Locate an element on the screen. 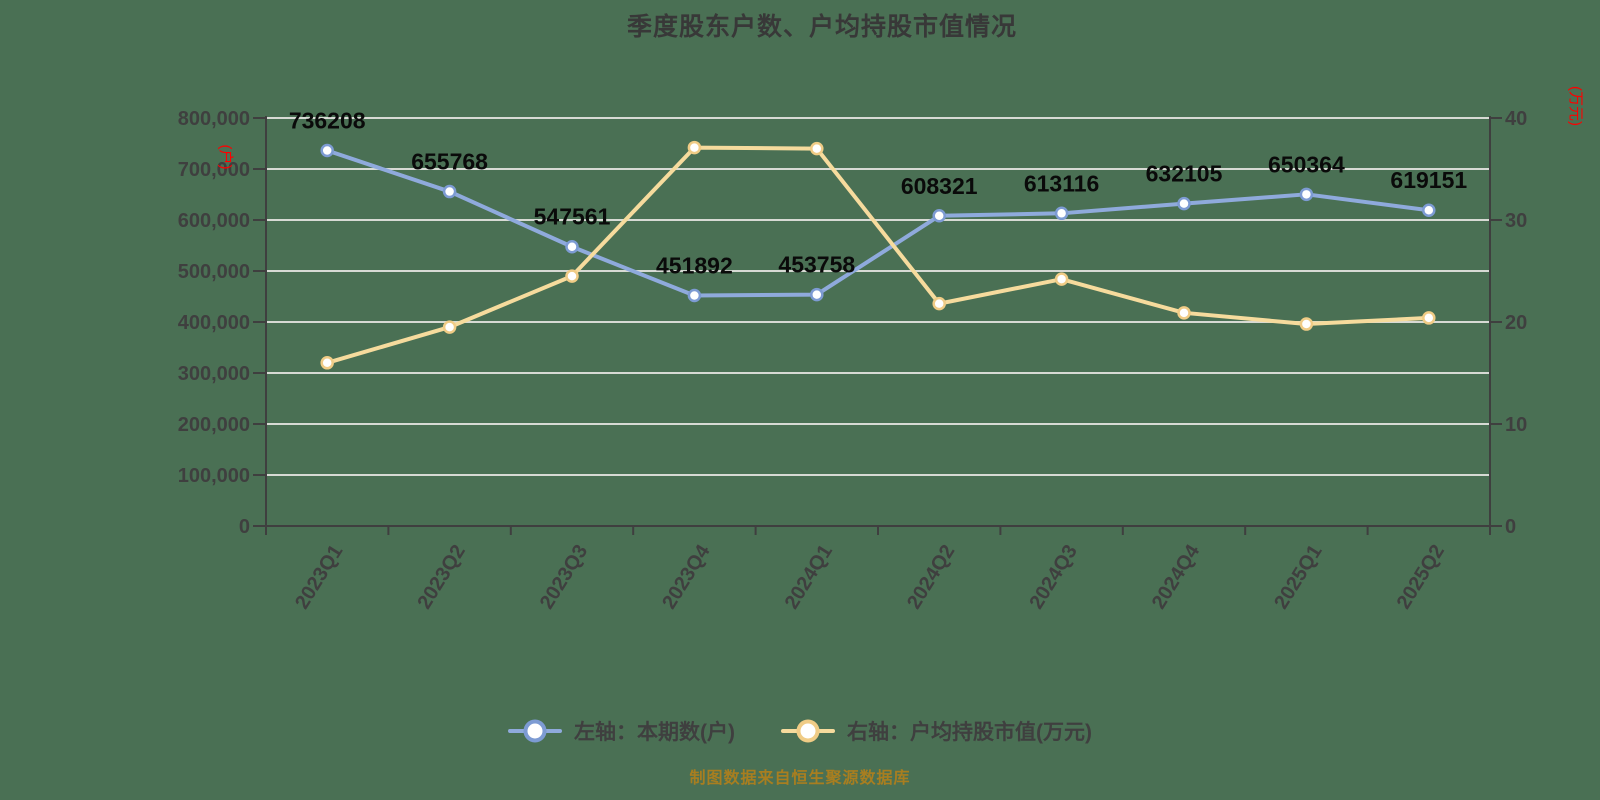  data-label: 547561 is located at coordinates (572, 217).